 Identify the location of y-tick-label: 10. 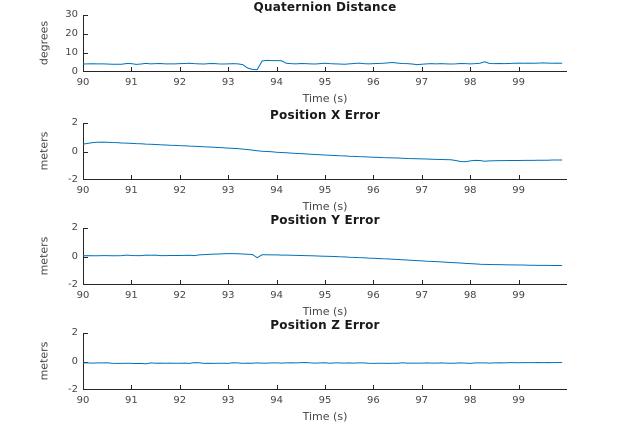
(71, 52).